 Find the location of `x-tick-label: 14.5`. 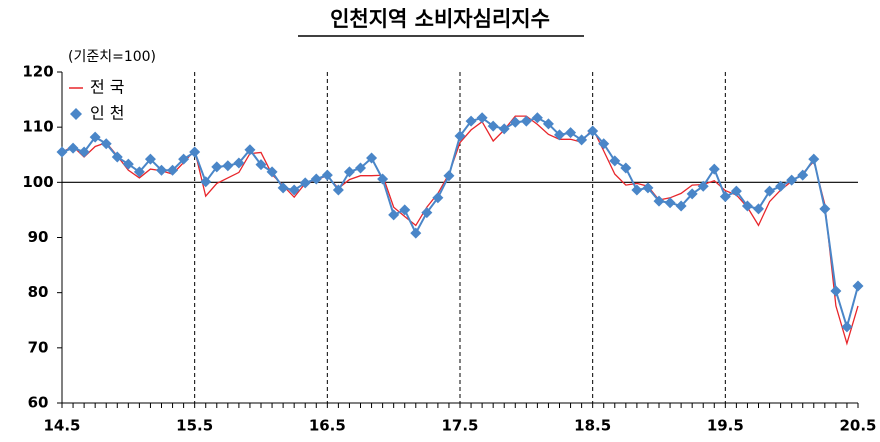

x-tick-label: 14.5 is located at coordinates (61, 426).